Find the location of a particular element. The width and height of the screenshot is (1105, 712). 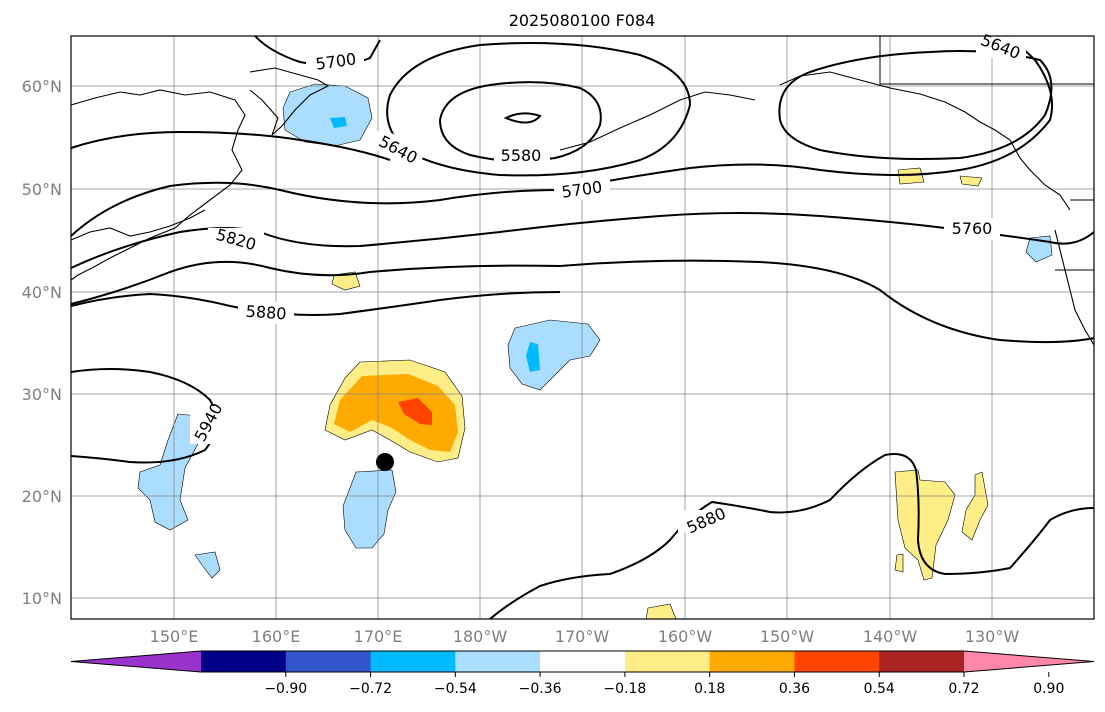

colorbar-outline is located at coordinates (582, 661).